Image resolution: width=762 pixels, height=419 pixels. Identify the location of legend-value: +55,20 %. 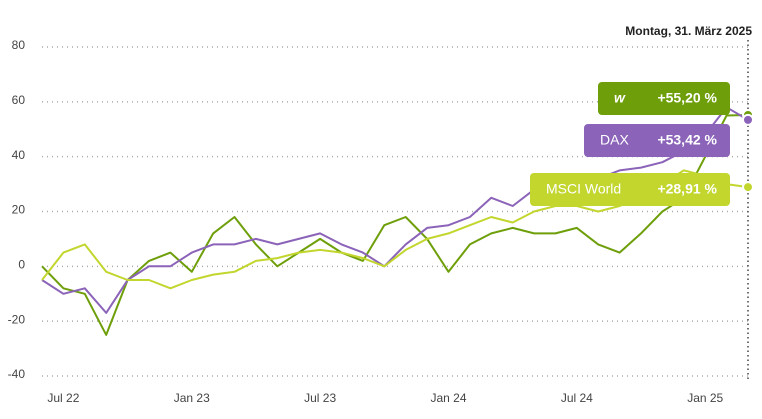
(687, 98).